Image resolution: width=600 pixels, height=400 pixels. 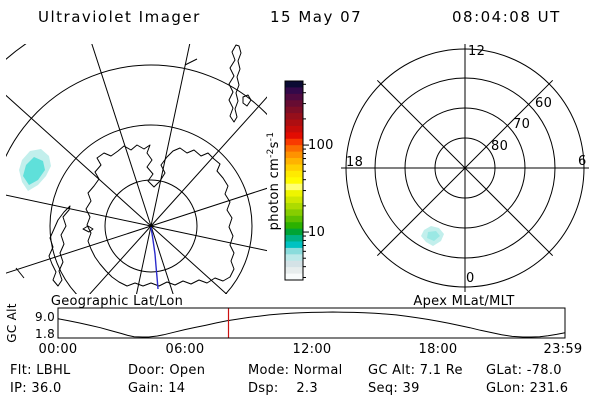 I want to click on strip-ytick-9: 9.0, so click(x=45, y=317).